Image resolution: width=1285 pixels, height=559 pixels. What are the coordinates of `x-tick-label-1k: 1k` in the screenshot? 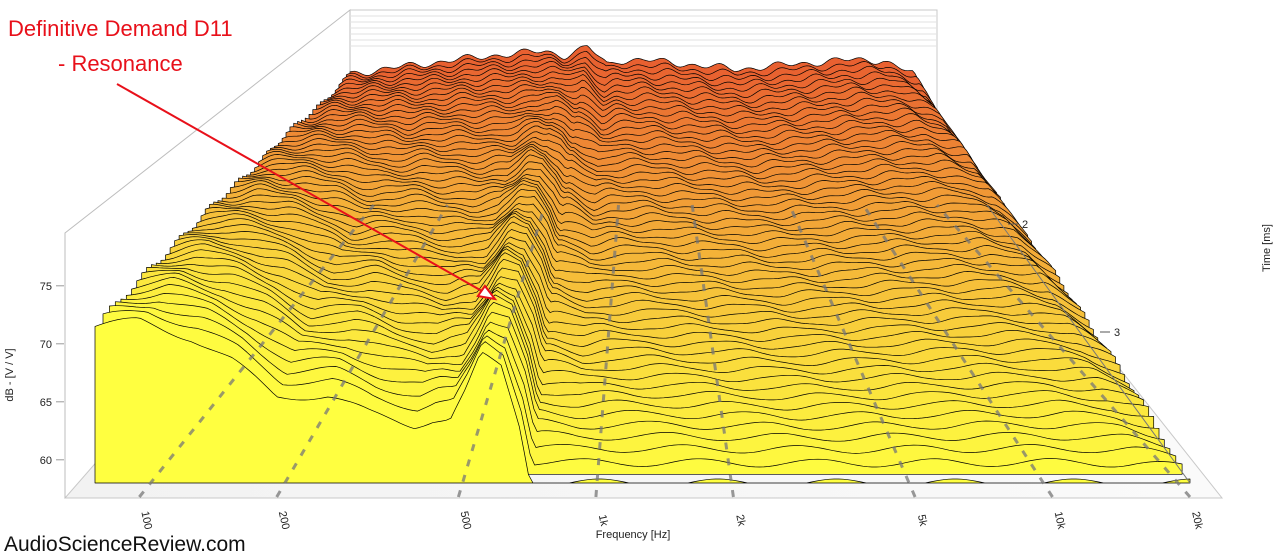 It's located at (603, 520).